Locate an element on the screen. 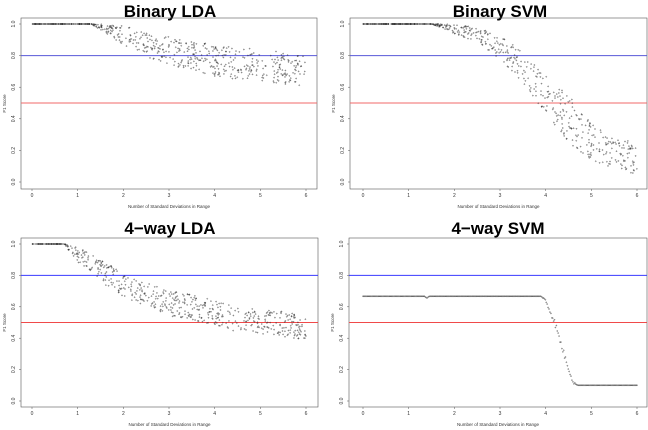 The image size is (648, 430). x-tick-label: 3 is located at coordinates (500, 196).